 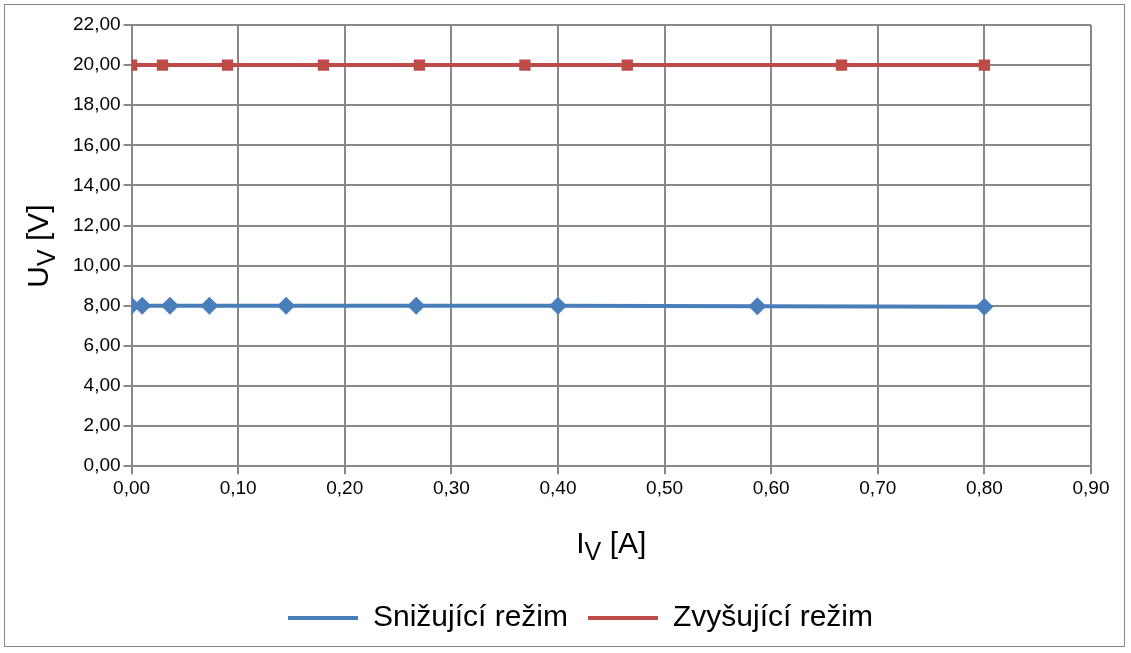 What do you see at coordinates (665, 487) in the screenshot?
I see `x-tick-label: 0,50` at bounding box center [665, 487].